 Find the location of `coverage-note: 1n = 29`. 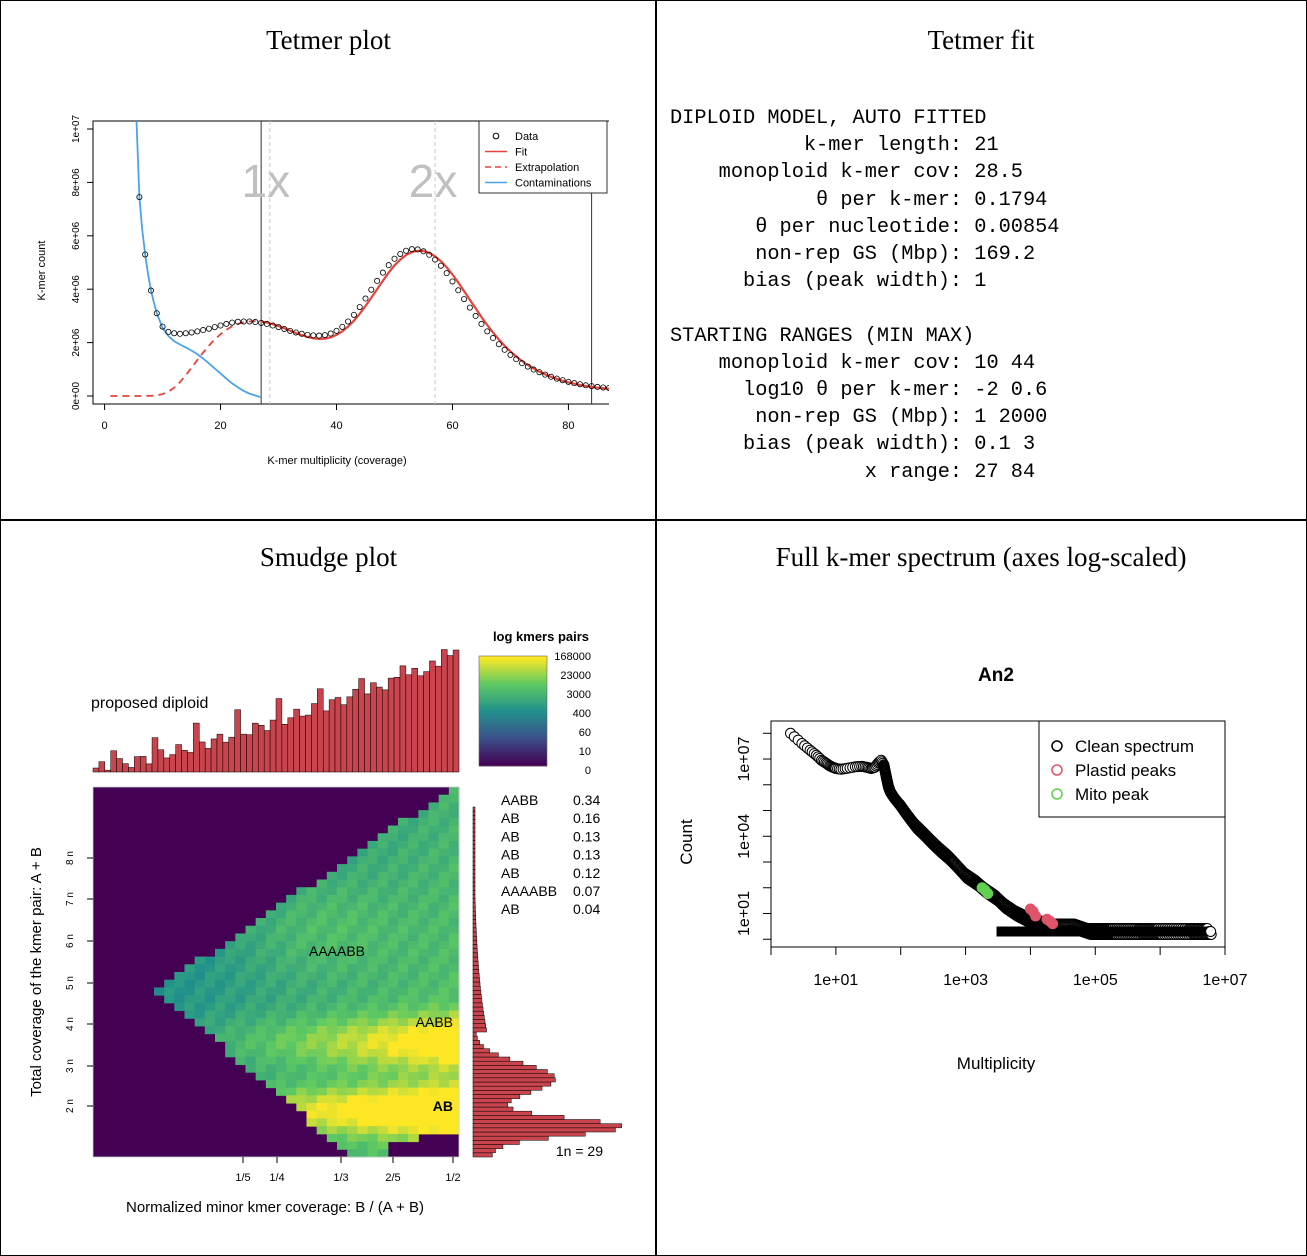

coverage-note: 1n = 29 is located at coordinates (579, 1151).